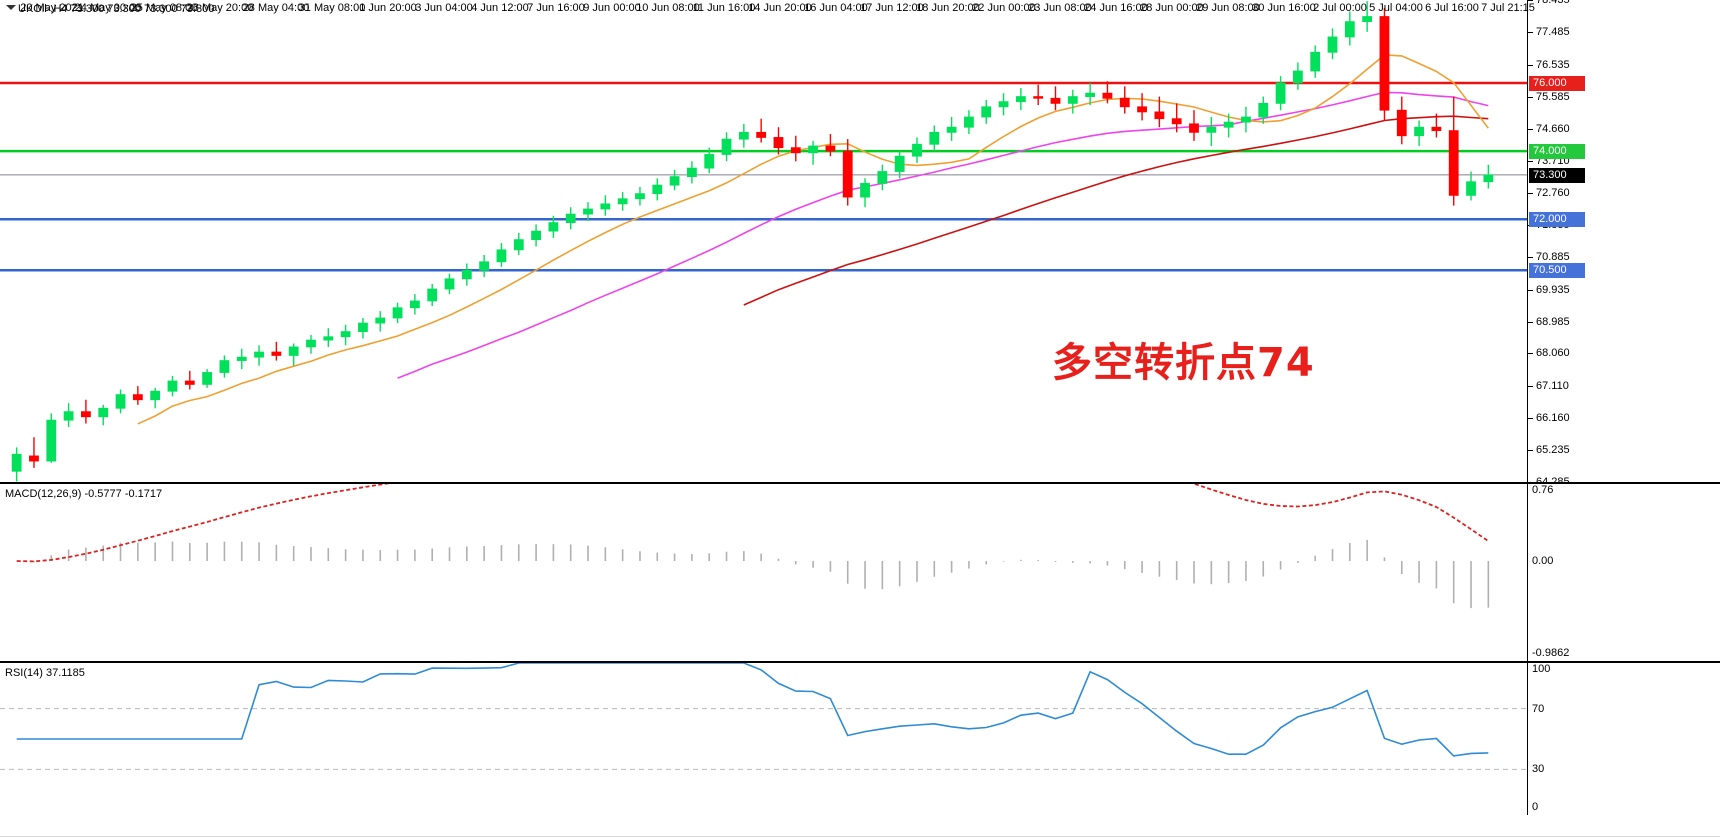 This screenshot has width=1720, height=837. I want to click on time-tick: 17 Jun 12:00, so click(892, 8).